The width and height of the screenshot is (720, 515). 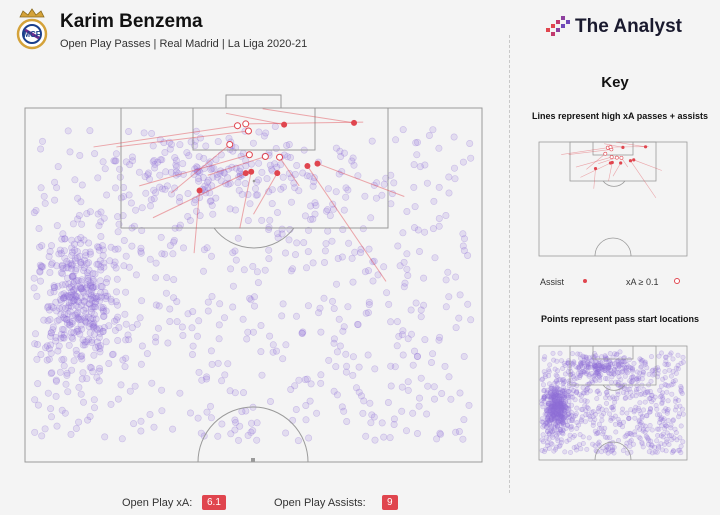 I want to click on key-points-caption: Points represent pass start locations, so click(x=620, y=319).